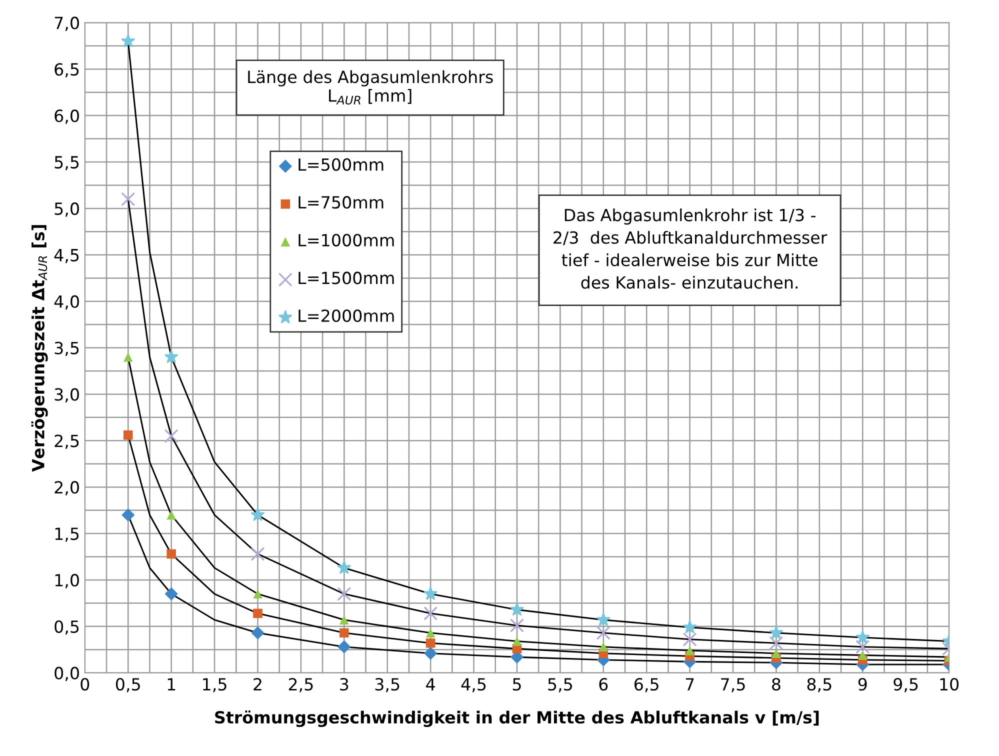 The height and width of the screenshot is (756, 999). What do you see at coordinates (776, 684) in the screenshot?
I see `x-tick-label: 8` at bounding box center [776, 684].